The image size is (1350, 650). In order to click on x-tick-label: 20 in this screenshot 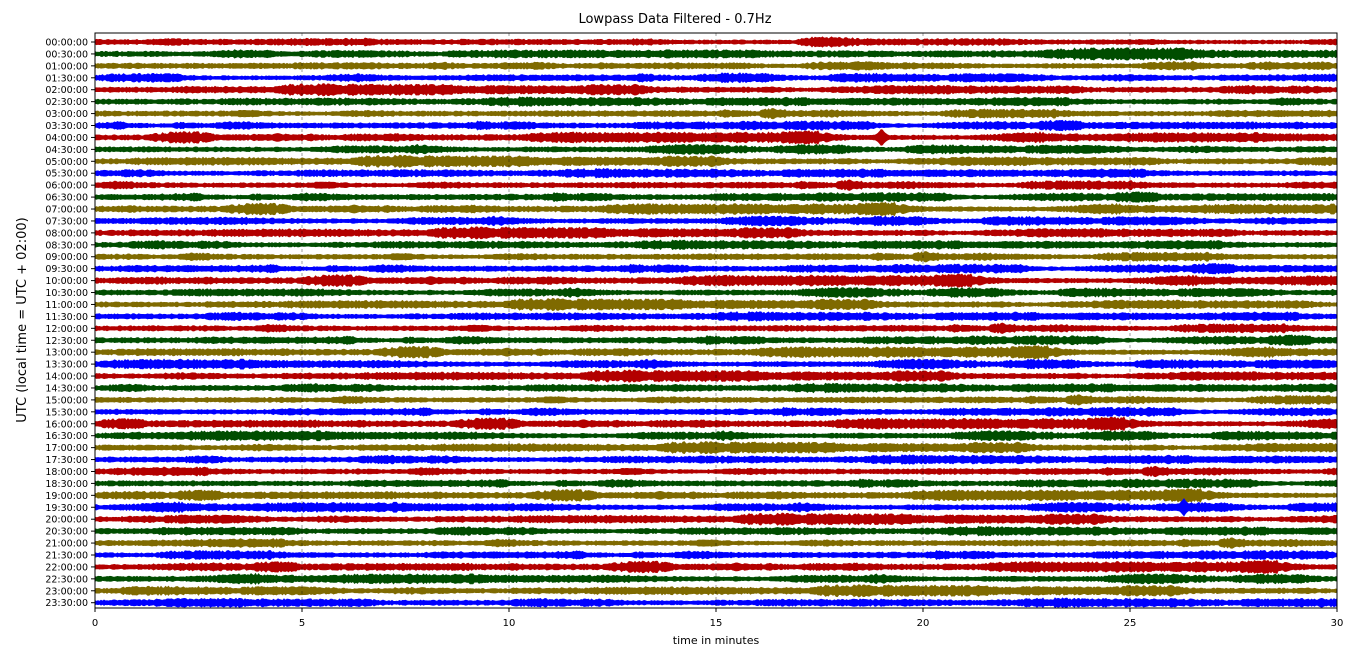, I will do `click(923, 623)`.